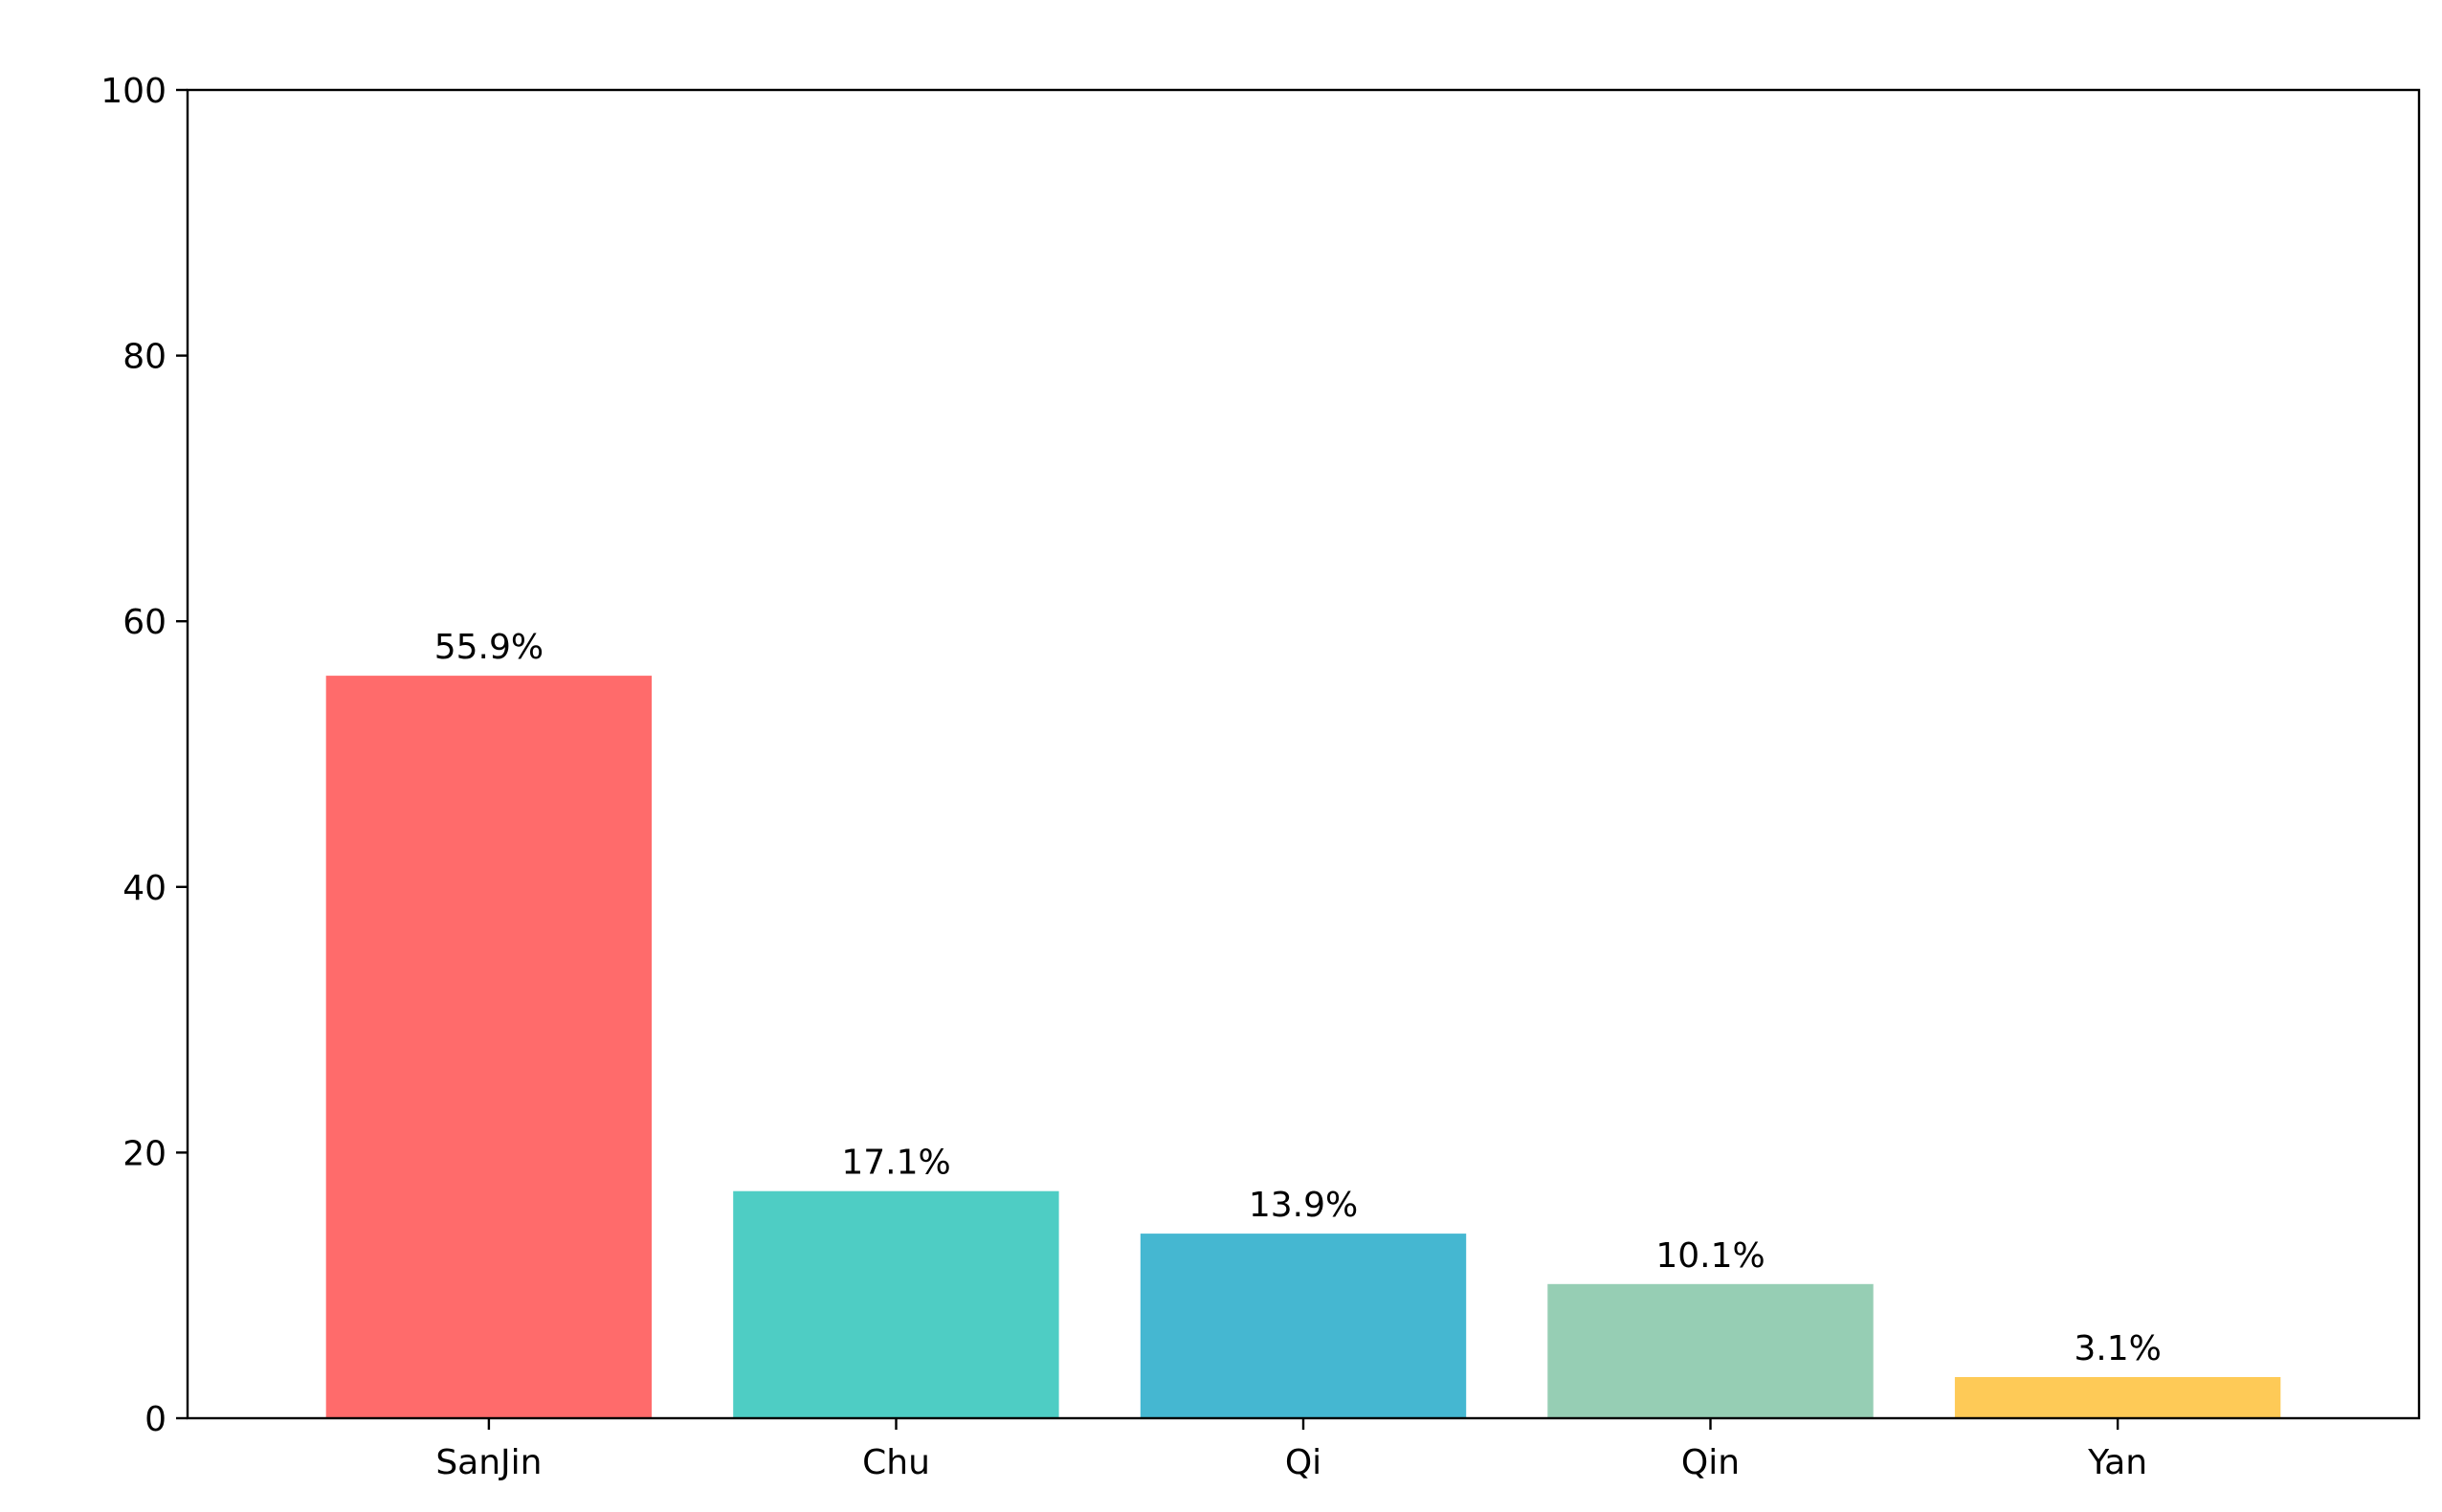 Image resolution: width=2442 pixels, height=1512 pixels. What do you see at coordinates (1710, 1350) in the screenshot?
I see `bar-qin` at bounding box center [1710, 1350].